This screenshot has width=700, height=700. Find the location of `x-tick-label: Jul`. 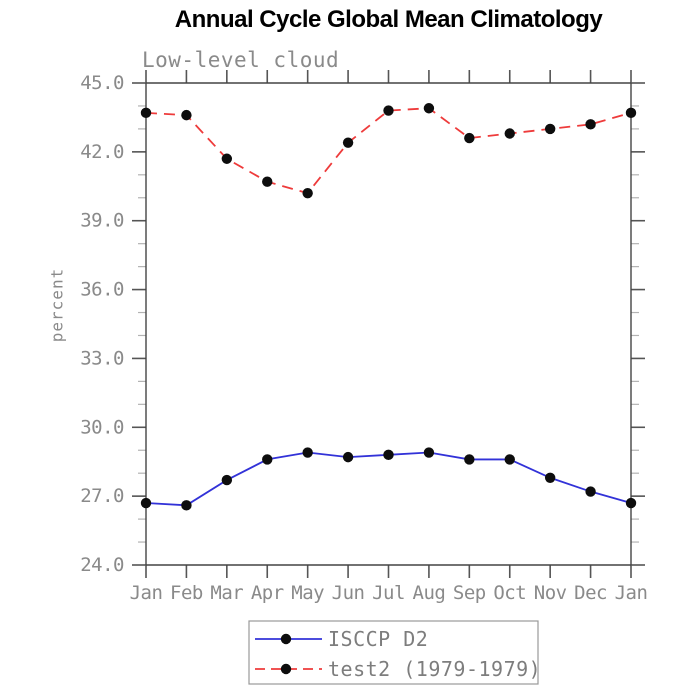

x-tick-label: Jul is located at coordinates (388, 593).